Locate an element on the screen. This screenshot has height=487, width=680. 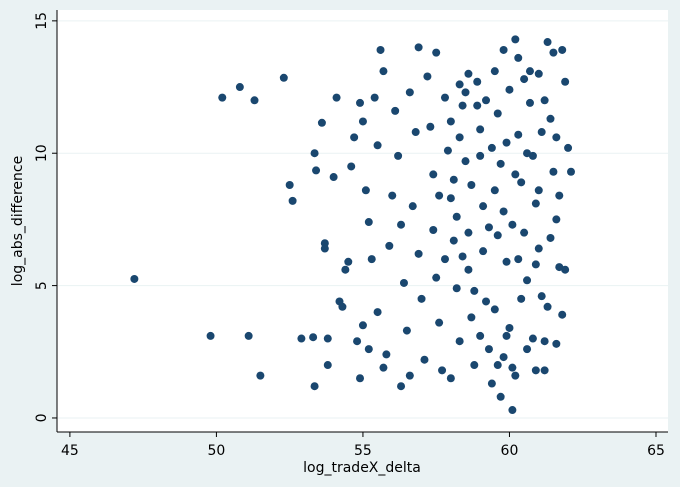
y-tick-label: 0 is located at coordinates (42, 418).